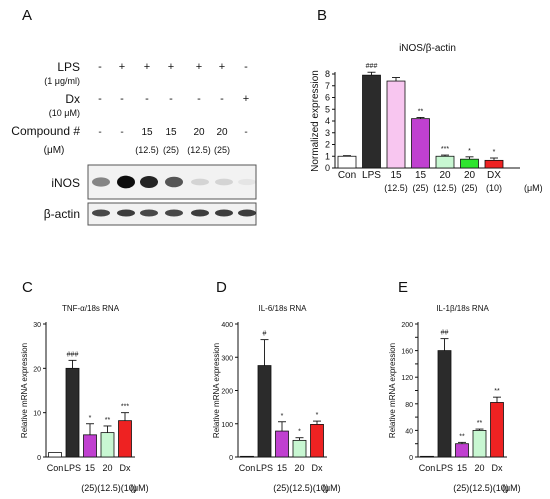 Image resolution: width=550 pixels, height=499 pixels. I want to click on panel-e-category-2: LPS, so click(444, 468).